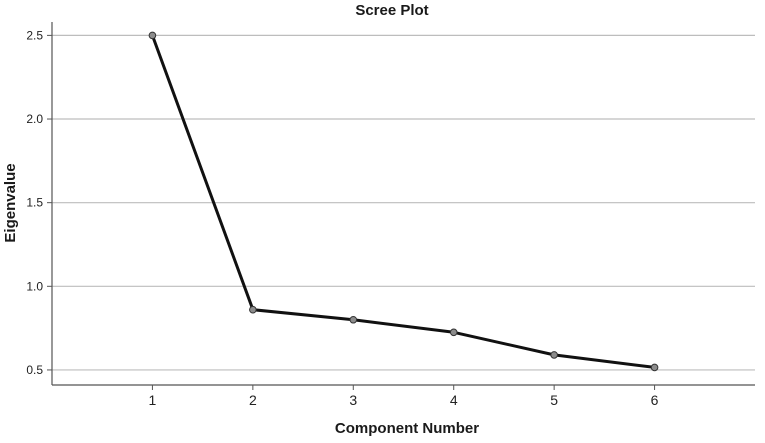 The width and height of the screenshot is (765, 443). Describe the element at coordinates (34, 35) in the screenshot. I see `y-tick-label: 2.5` at that location.